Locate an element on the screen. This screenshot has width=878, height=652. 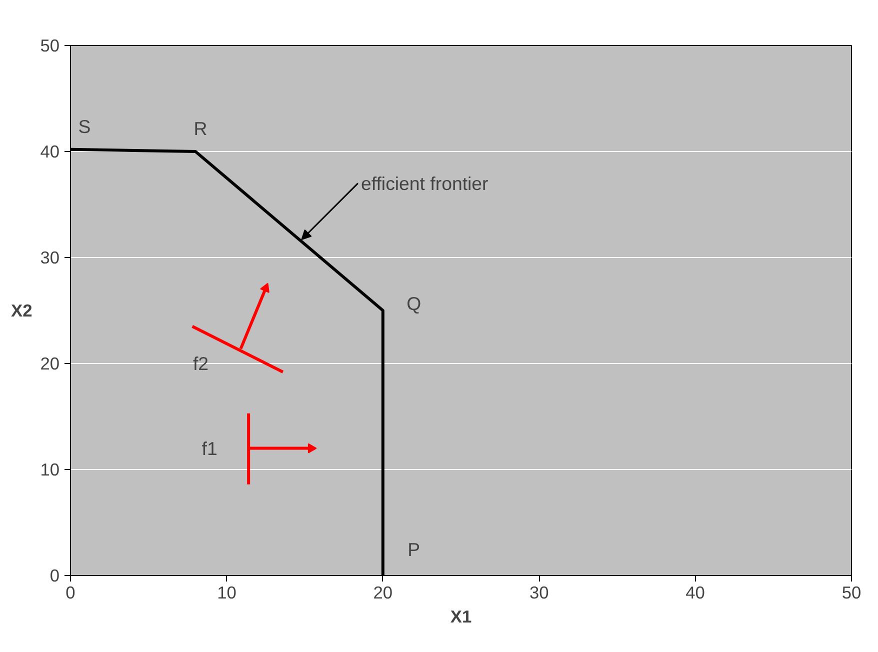
annotation: R is located at coordinates (201, 128).